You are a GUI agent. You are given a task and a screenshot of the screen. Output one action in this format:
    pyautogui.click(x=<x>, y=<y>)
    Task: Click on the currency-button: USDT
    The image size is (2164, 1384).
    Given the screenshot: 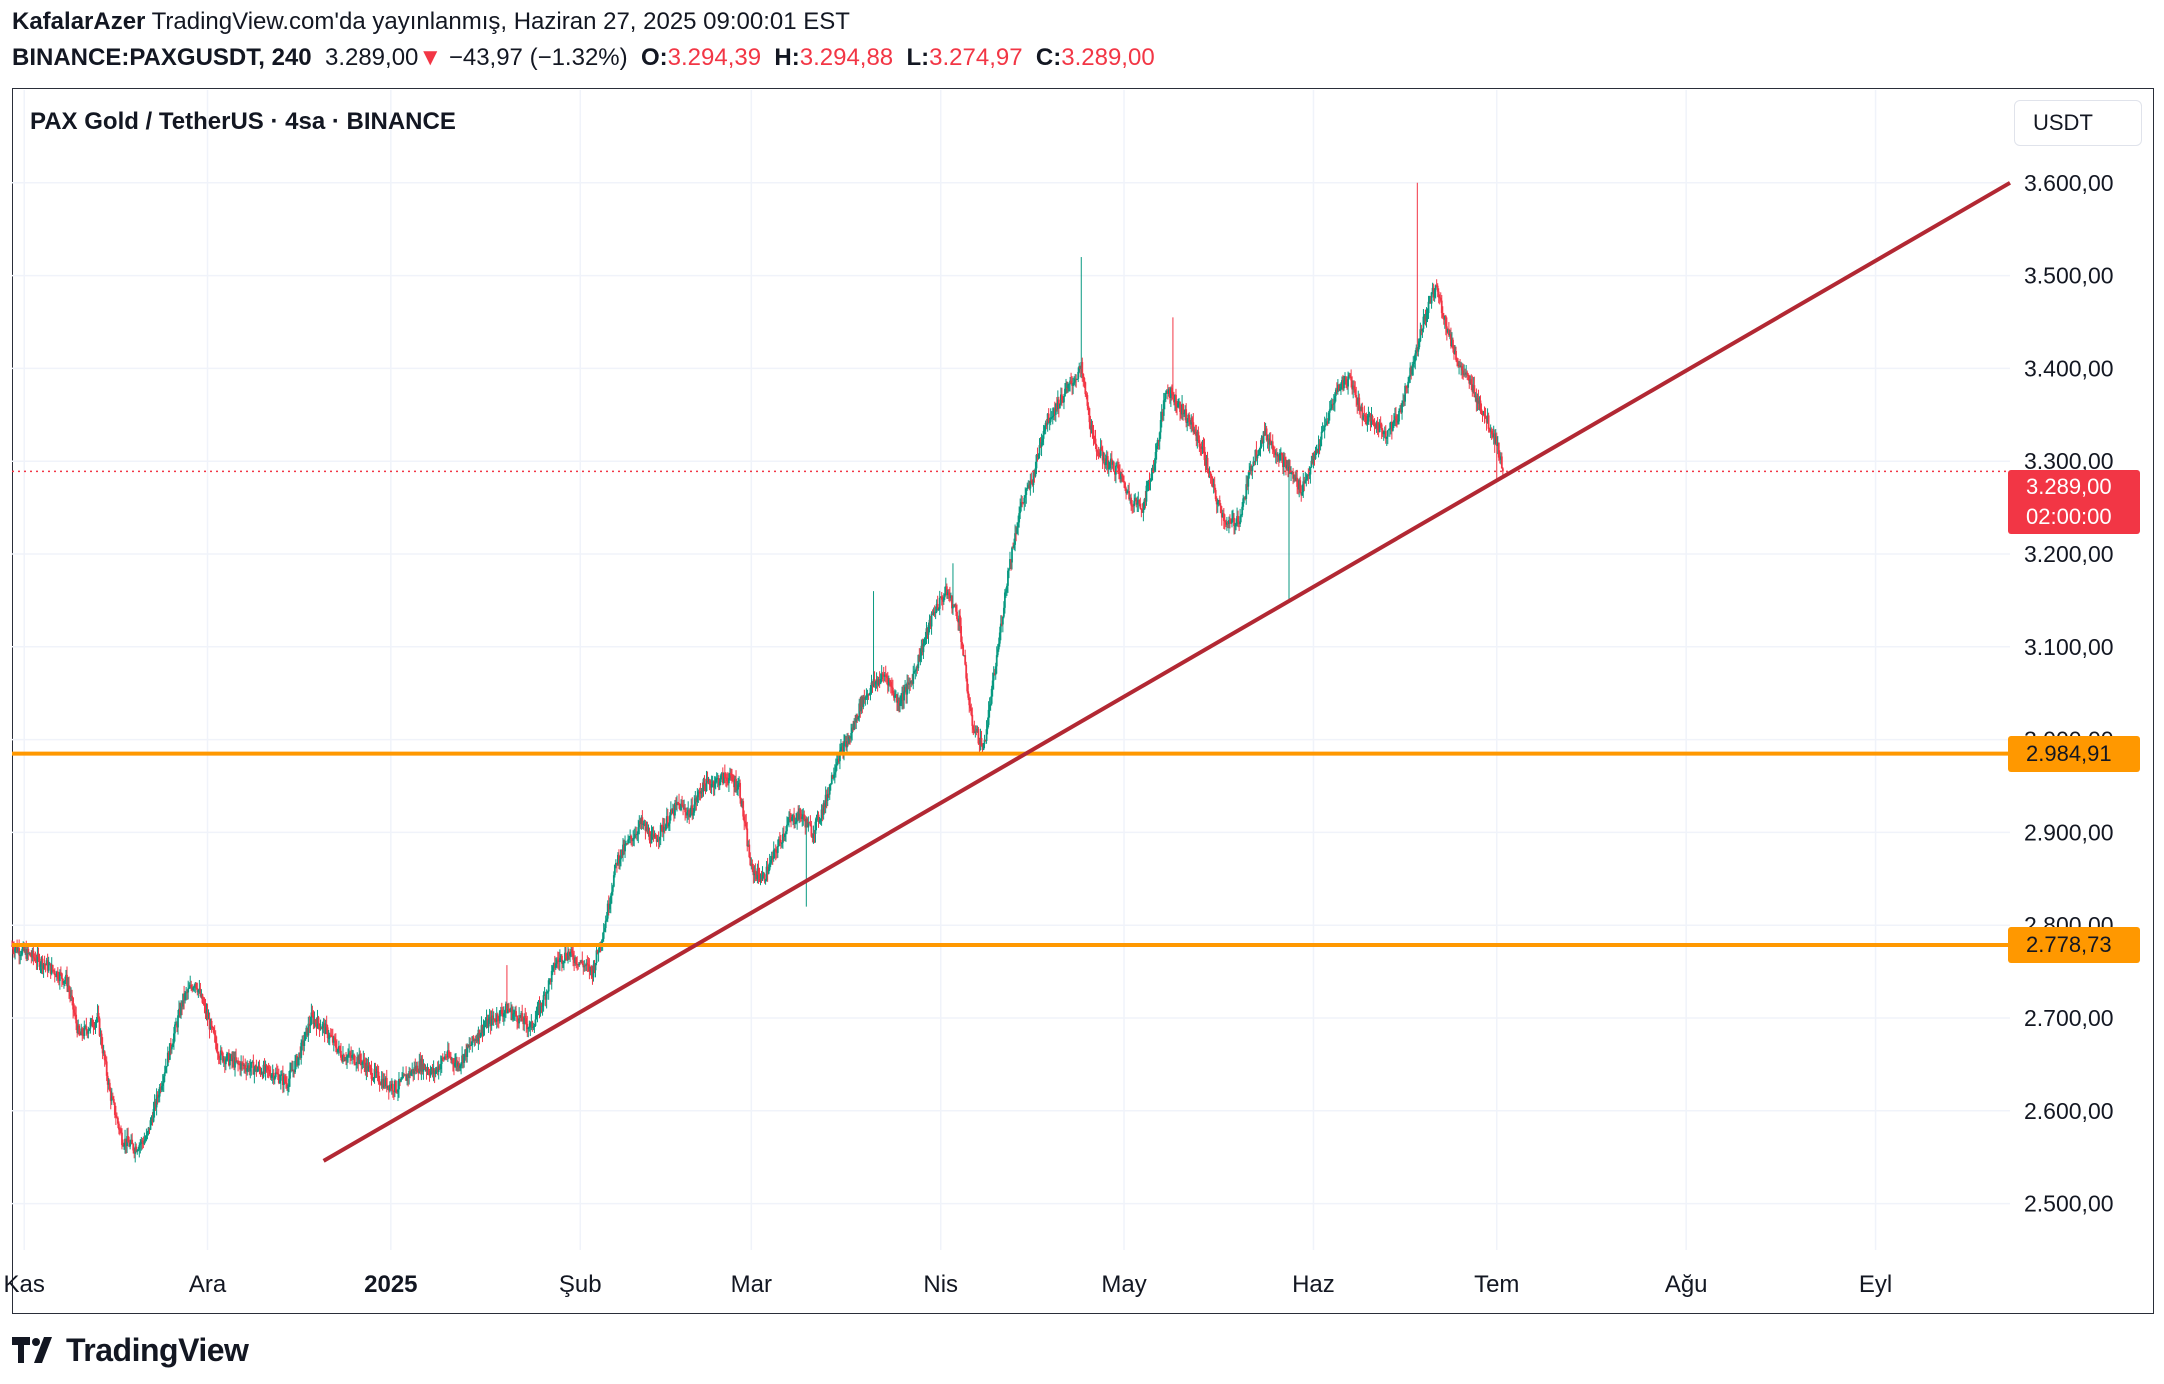 What is the action you would take?
    pyautogui.click(x=2078, y=123)
    